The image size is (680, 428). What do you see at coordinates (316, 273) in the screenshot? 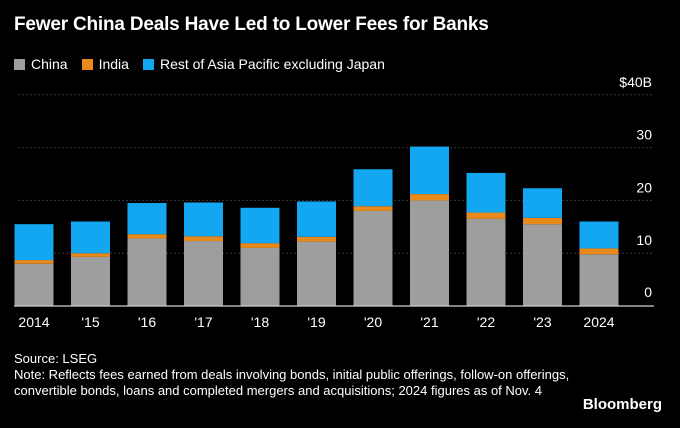
I see `bar-19-china` at bounding box center [316, 273].